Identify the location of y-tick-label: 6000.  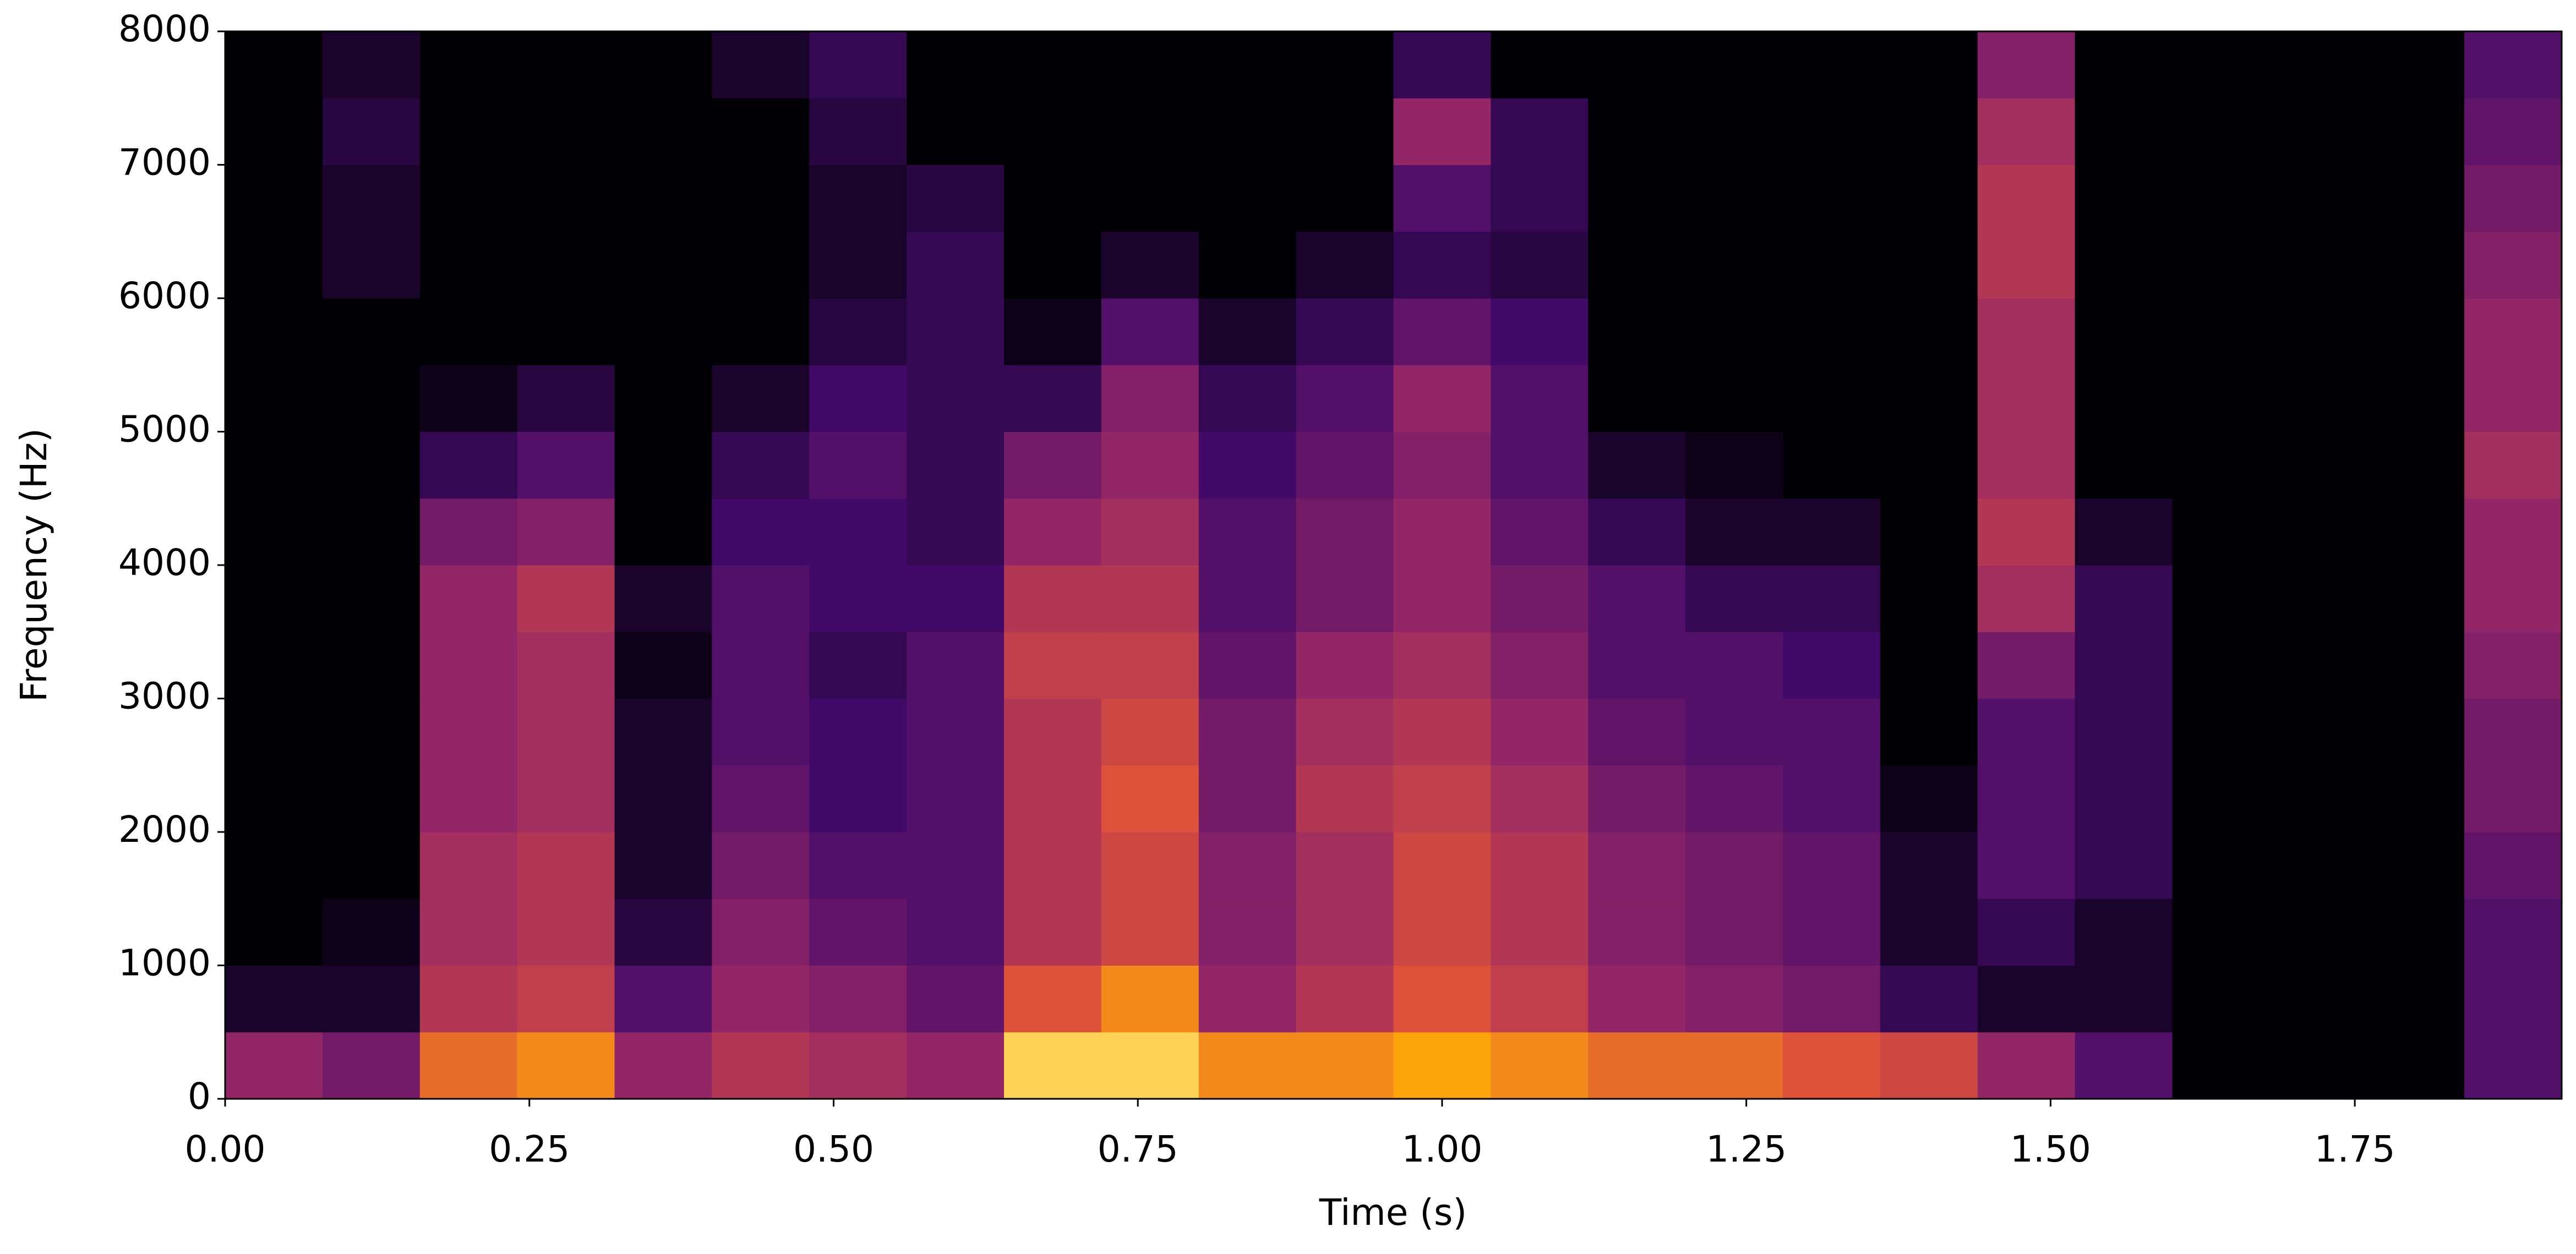
(165, 296).